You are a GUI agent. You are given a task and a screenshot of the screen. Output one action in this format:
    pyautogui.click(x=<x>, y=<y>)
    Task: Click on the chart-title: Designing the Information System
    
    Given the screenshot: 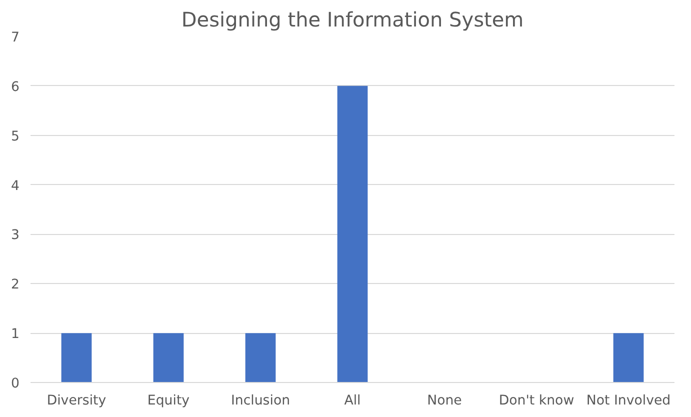 What is the action you would take?
    pyautogui.click(x=352, y=20)
    